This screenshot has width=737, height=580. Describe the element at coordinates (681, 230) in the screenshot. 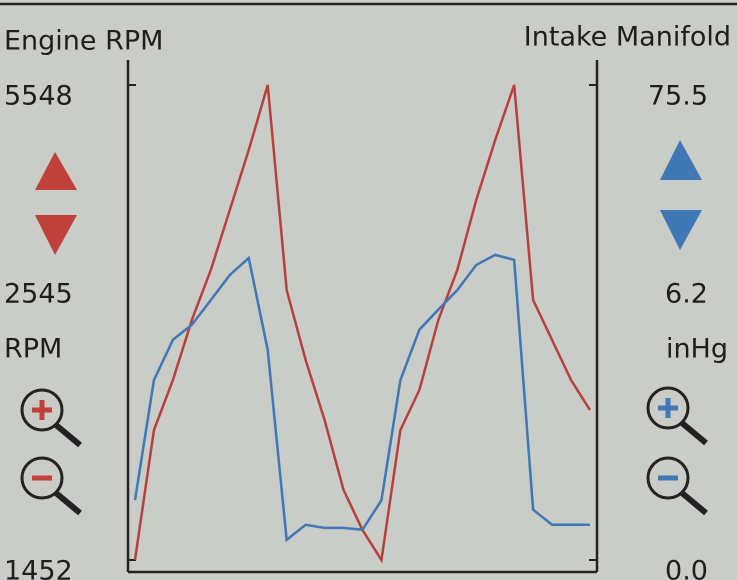

I see `manifold-down-button` at that location.